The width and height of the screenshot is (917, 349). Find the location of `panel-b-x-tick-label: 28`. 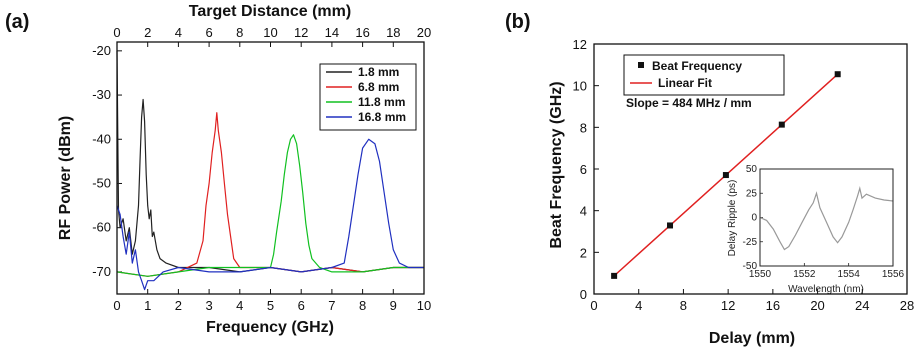

panel-b-x-tick-label: 28 is located at coordinates (907, 305).